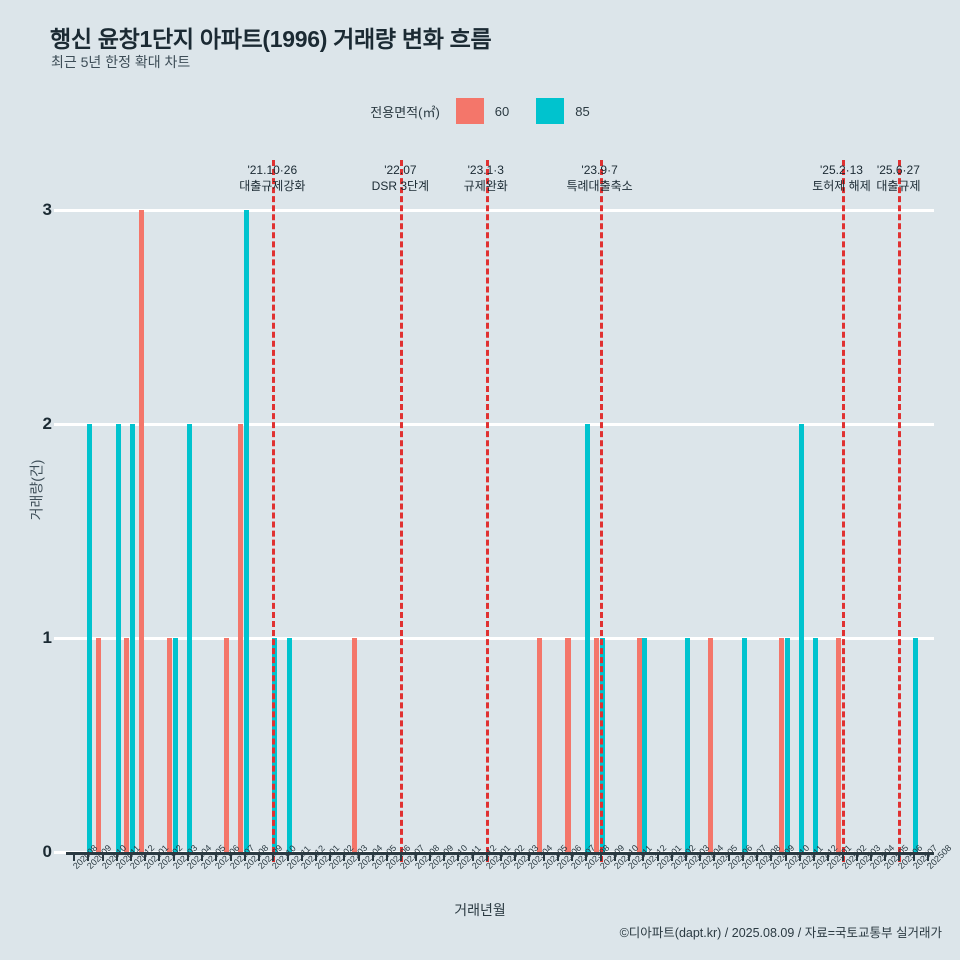 This screenshot has width=960, height=960. What do you see at coordinates (47, 423) in the screenshot?
I see `y-tick-label: 2` at bounding box center [47, 423].